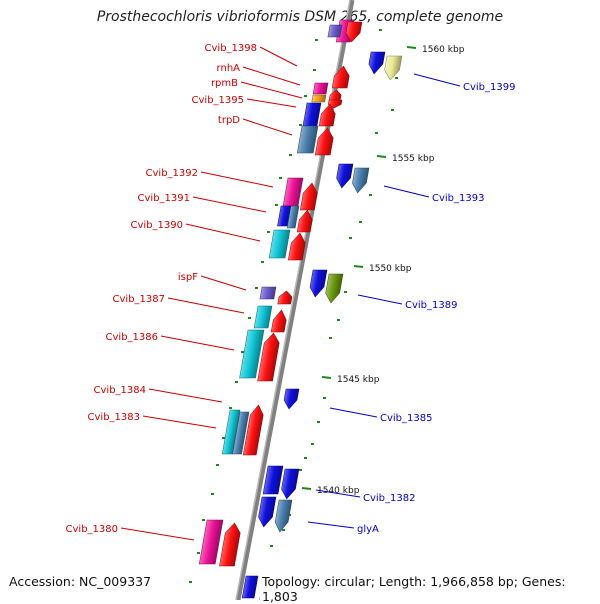  I want to click on gene-label: rpmB, so click(224, 83).